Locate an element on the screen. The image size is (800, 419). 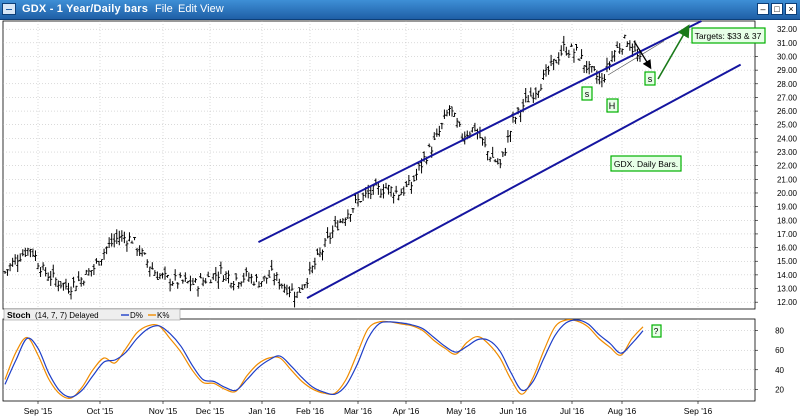
date-tick-label: Aug '16 is located at coordinates (622, 411).